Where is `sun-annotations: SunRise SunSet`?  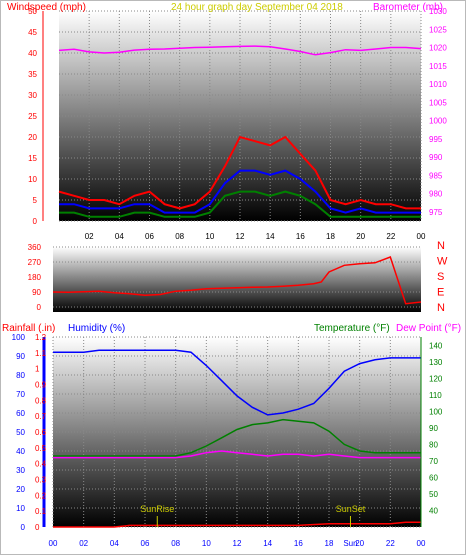
sun-annotations: SunRise SunSet is located at coordinates (253, 515).